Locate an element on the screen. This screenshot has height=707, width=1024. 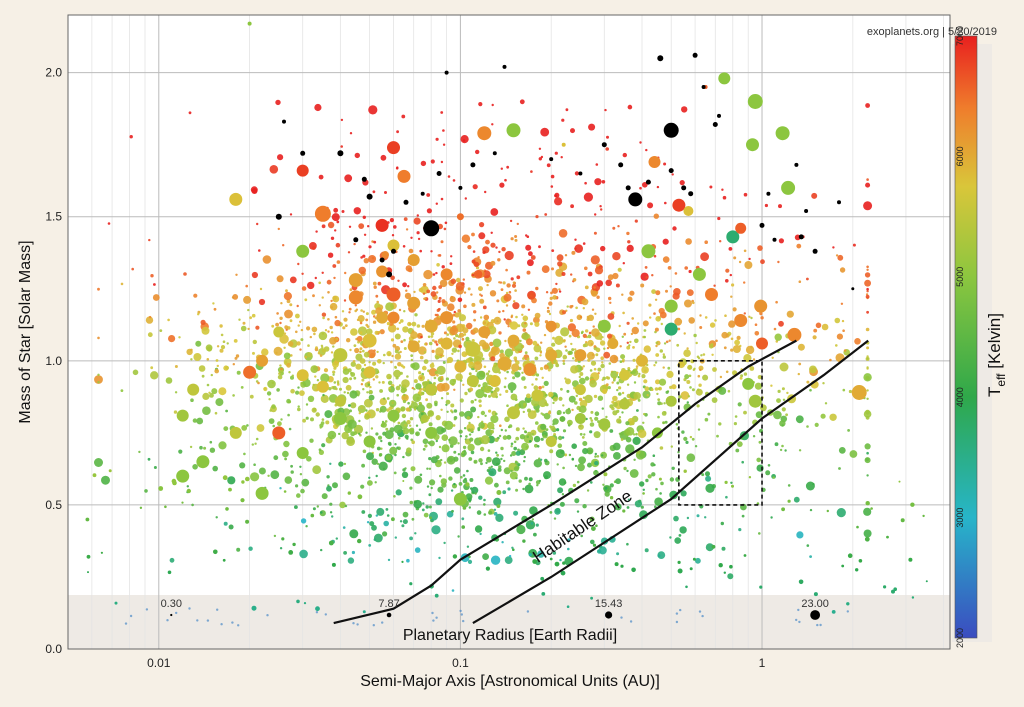
y-tick-label: 0.0 is located at coordinates (53, 649).